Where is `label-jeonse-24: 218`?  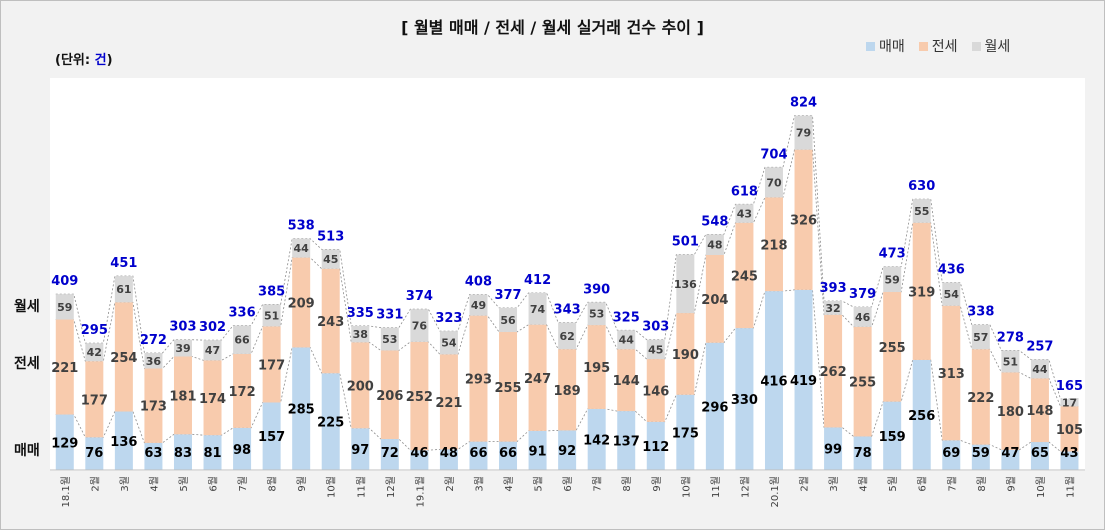
label-jeonse-24: 218 is located at coordinates (773, 245).